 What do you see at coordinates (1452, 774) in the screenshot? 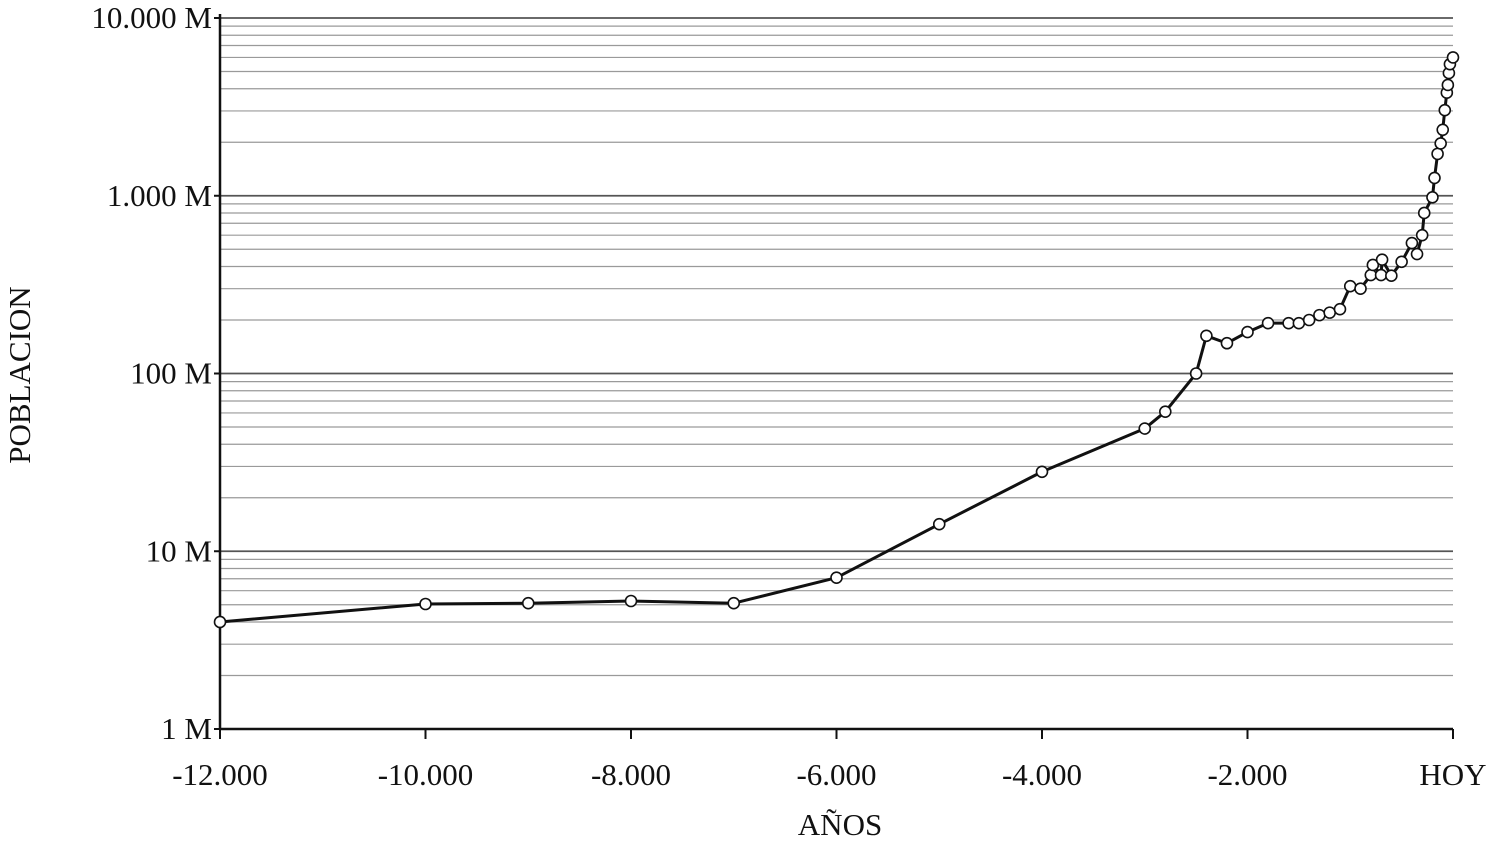
I see `x-tick-label: HOY` at bounding box center [1452, 774].